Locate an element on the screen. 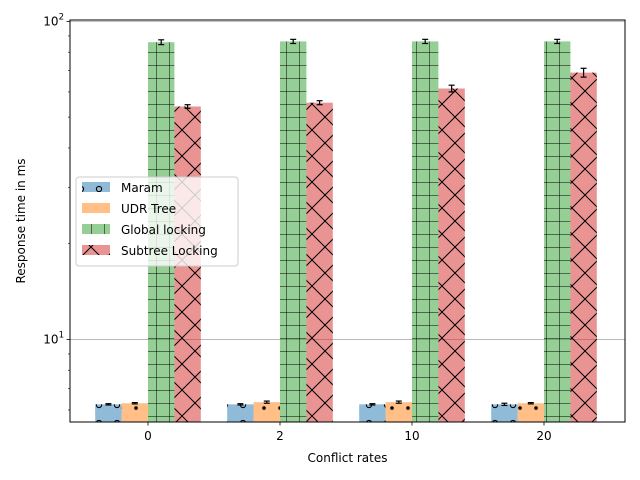  y-tick-label: 10² is located at coordinates (53, 20).